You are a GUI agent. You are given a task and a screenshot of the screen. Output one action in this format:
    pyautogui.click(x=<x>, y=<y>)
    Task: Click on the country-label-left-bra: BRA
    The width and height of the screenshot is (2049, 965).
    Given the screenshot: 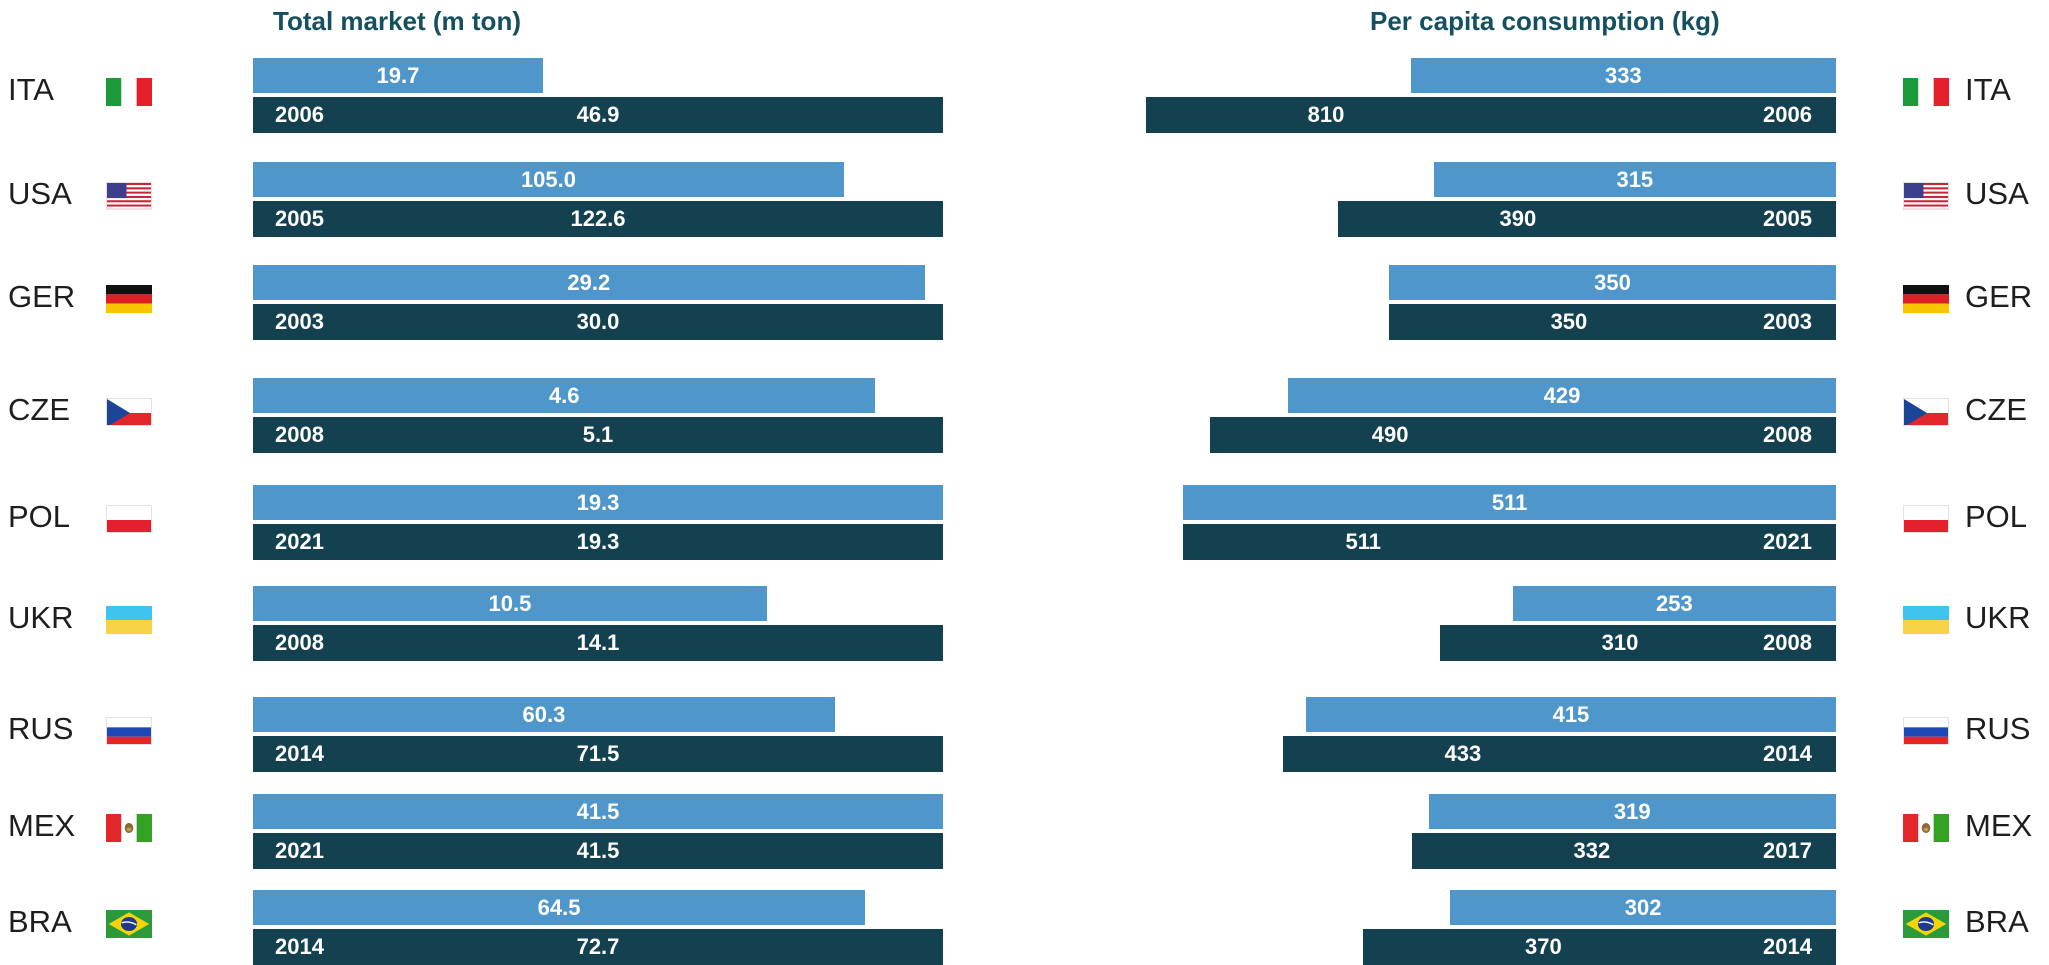 What is the action you would take?
    pyautogui.click(x=40, y=921)
    